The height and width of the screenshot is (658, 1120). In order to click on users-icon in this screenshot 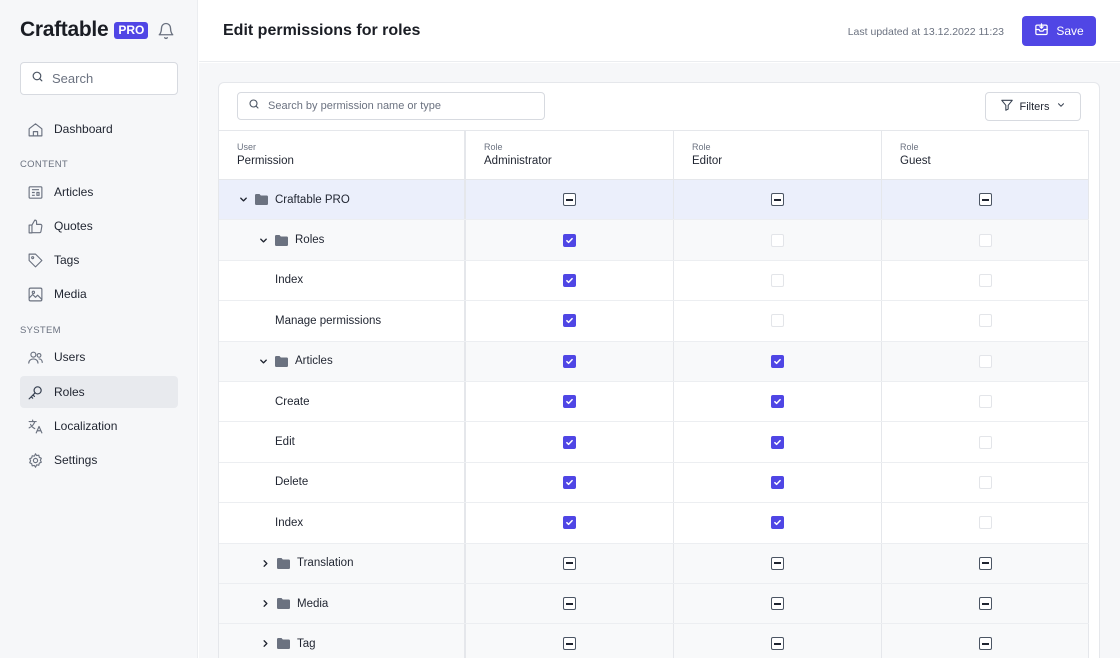, I will do `click(35, 357)`.